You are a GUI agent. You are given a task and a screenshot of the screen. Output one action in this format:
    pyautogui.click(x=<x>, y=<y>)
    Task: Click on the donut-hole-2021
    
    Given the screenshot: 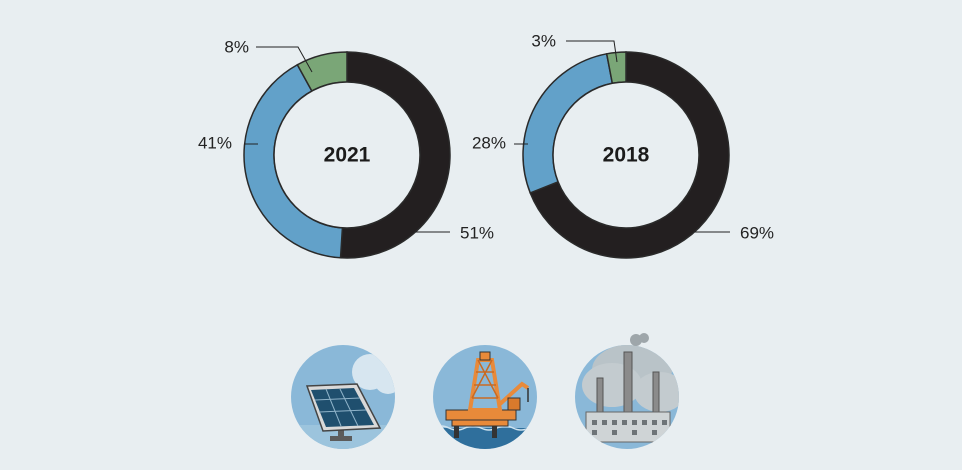 What is the action you would take?
    pyautogui.click(x=347, y=155)
    